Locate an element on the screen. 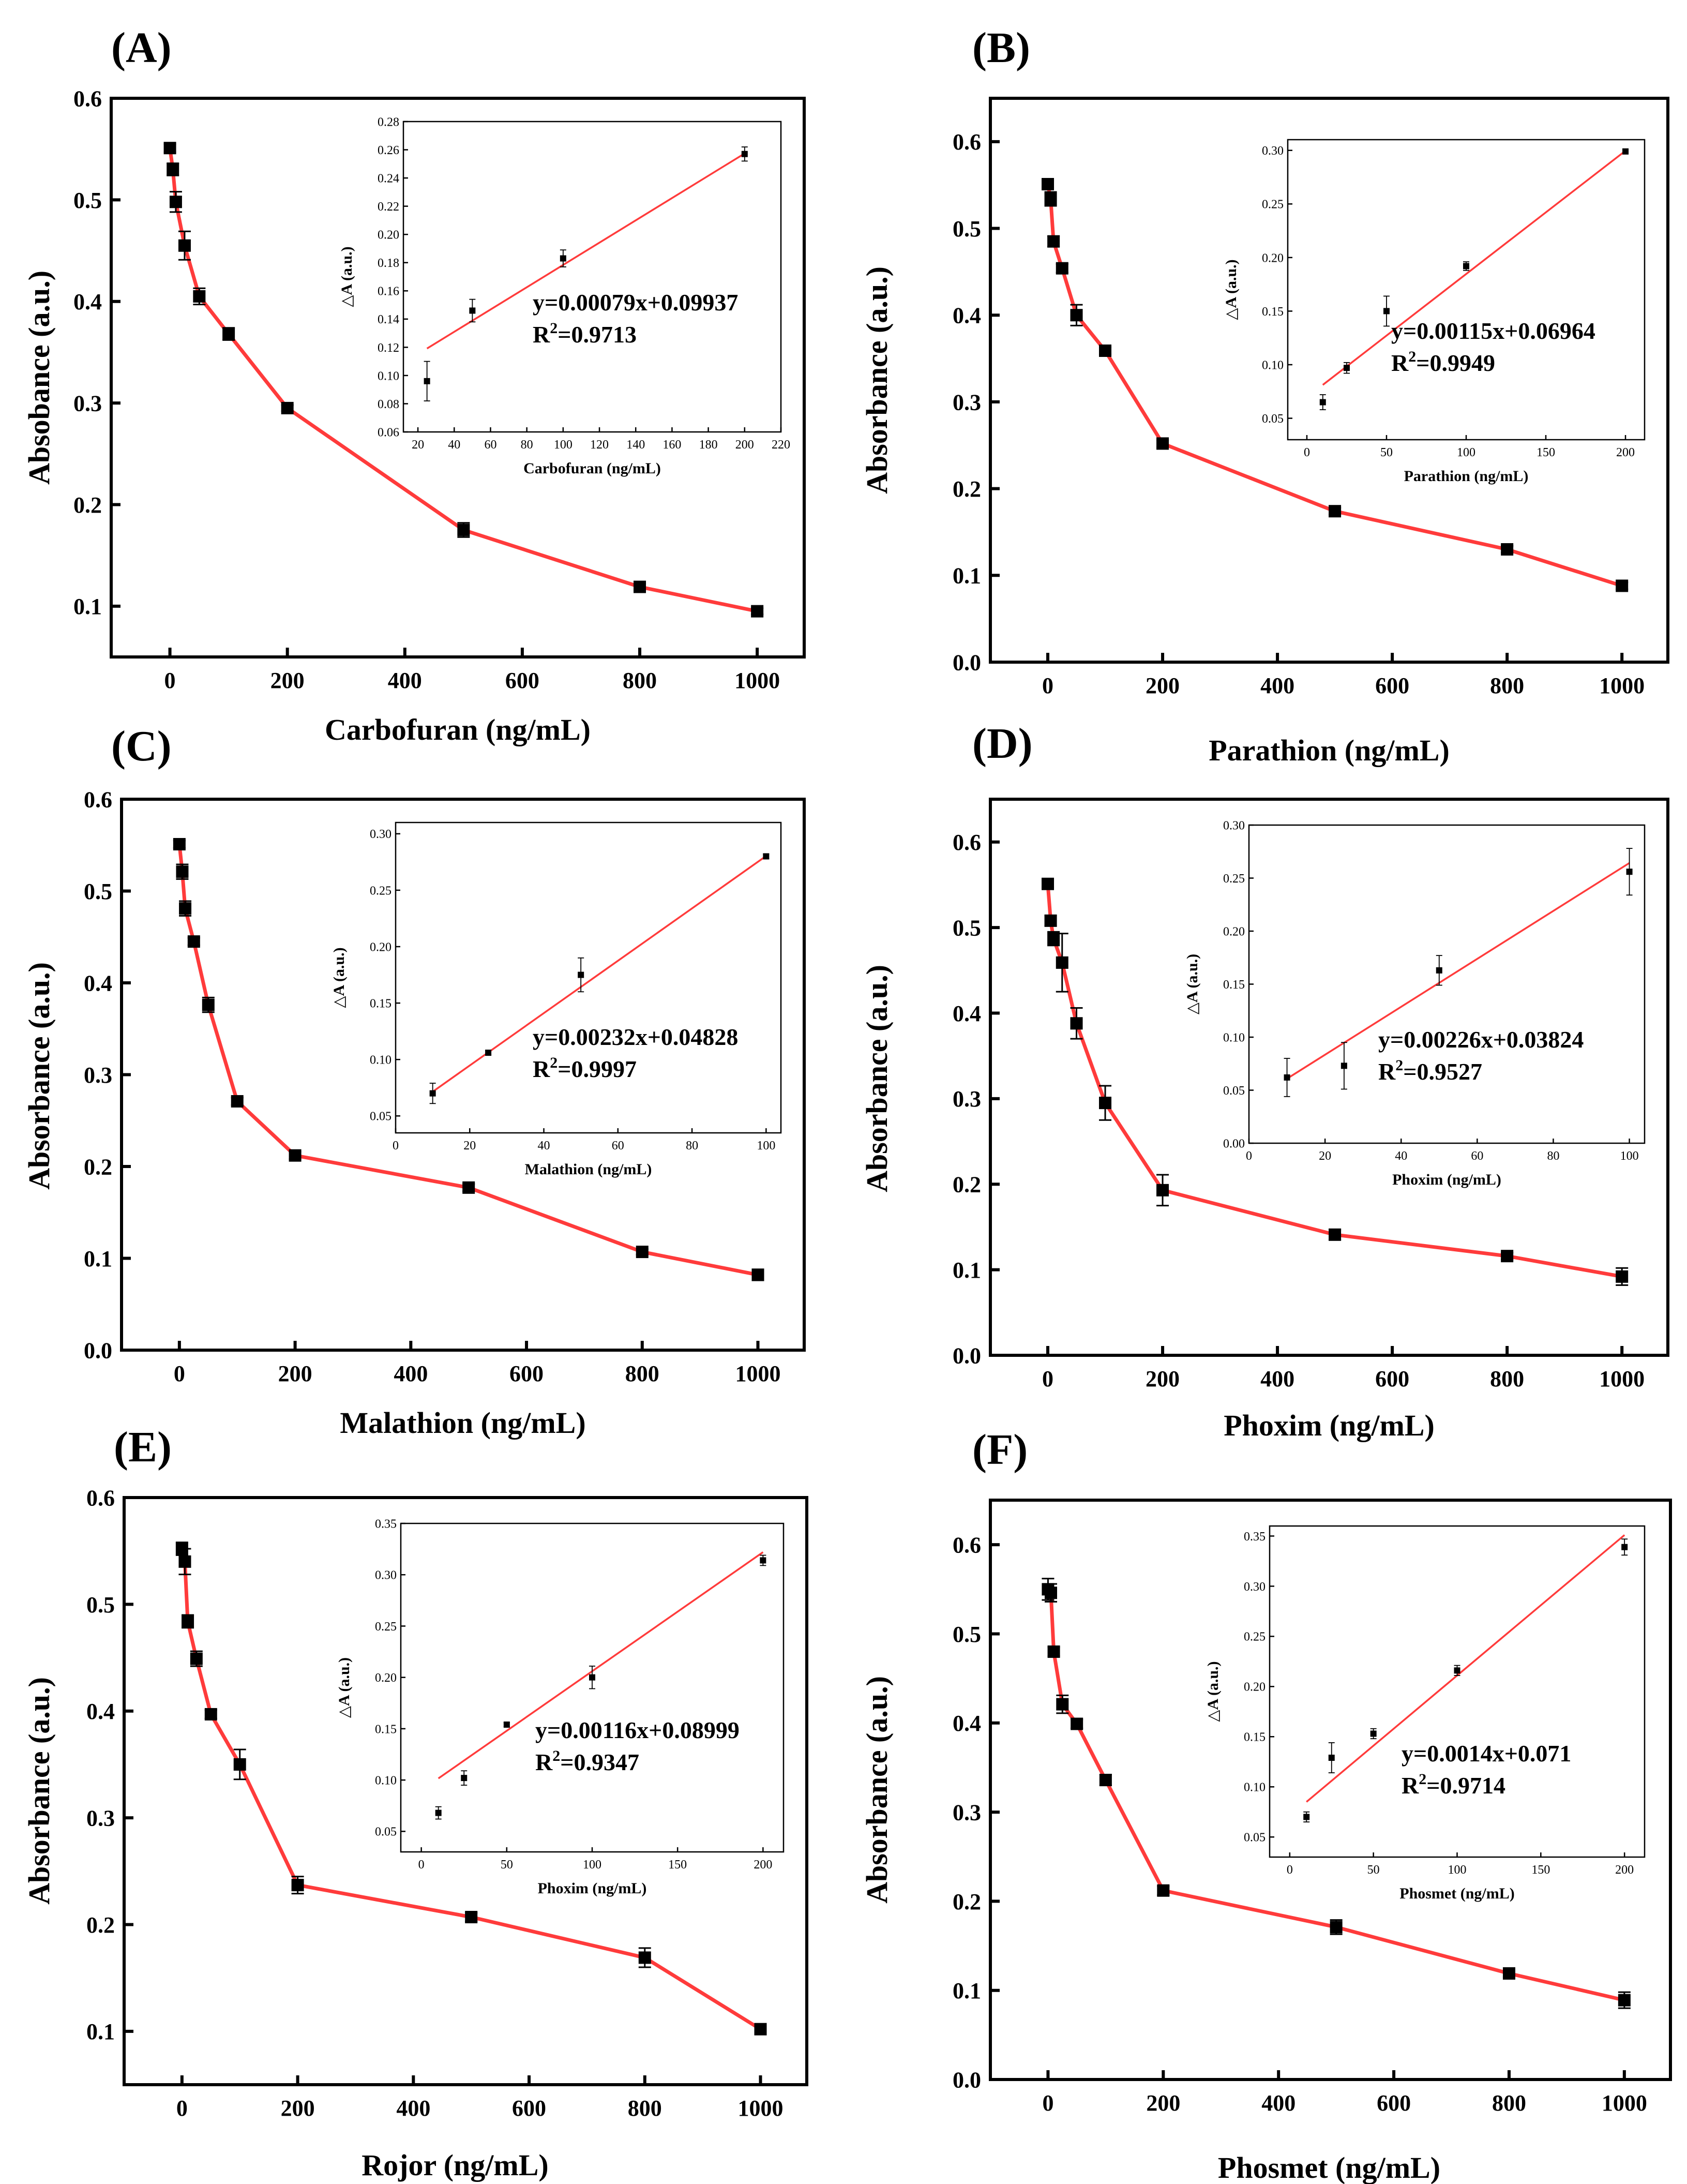  x-axis-title: Carbofuran (ng/mL) is located at coordinates (458, 729).